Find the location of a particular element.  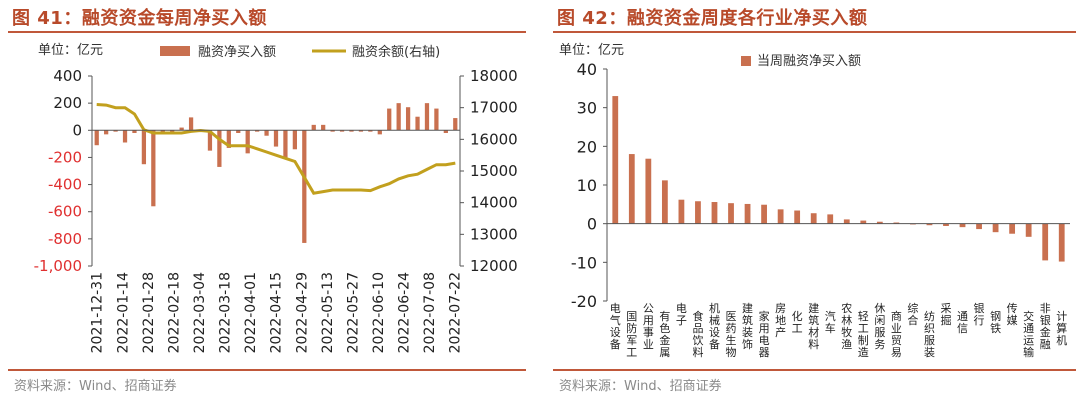

y-tick-label: -20 is located at coordinates (584, 301).